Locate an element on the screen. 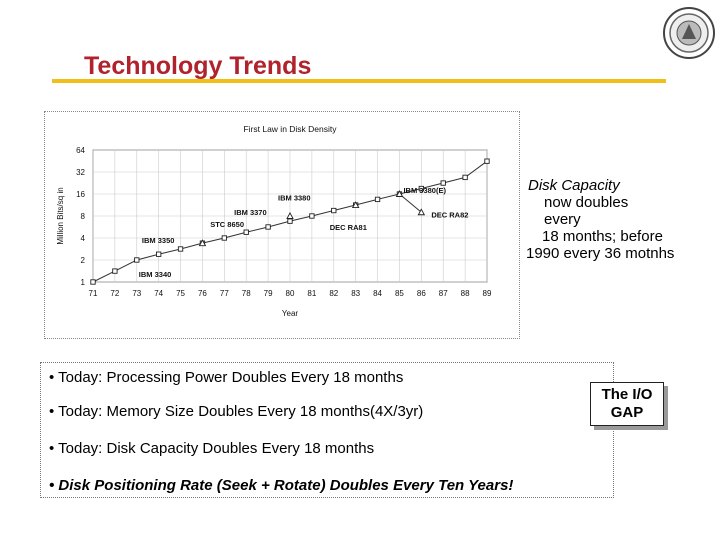  dec-branch-line is located at coordinates (410, 203).